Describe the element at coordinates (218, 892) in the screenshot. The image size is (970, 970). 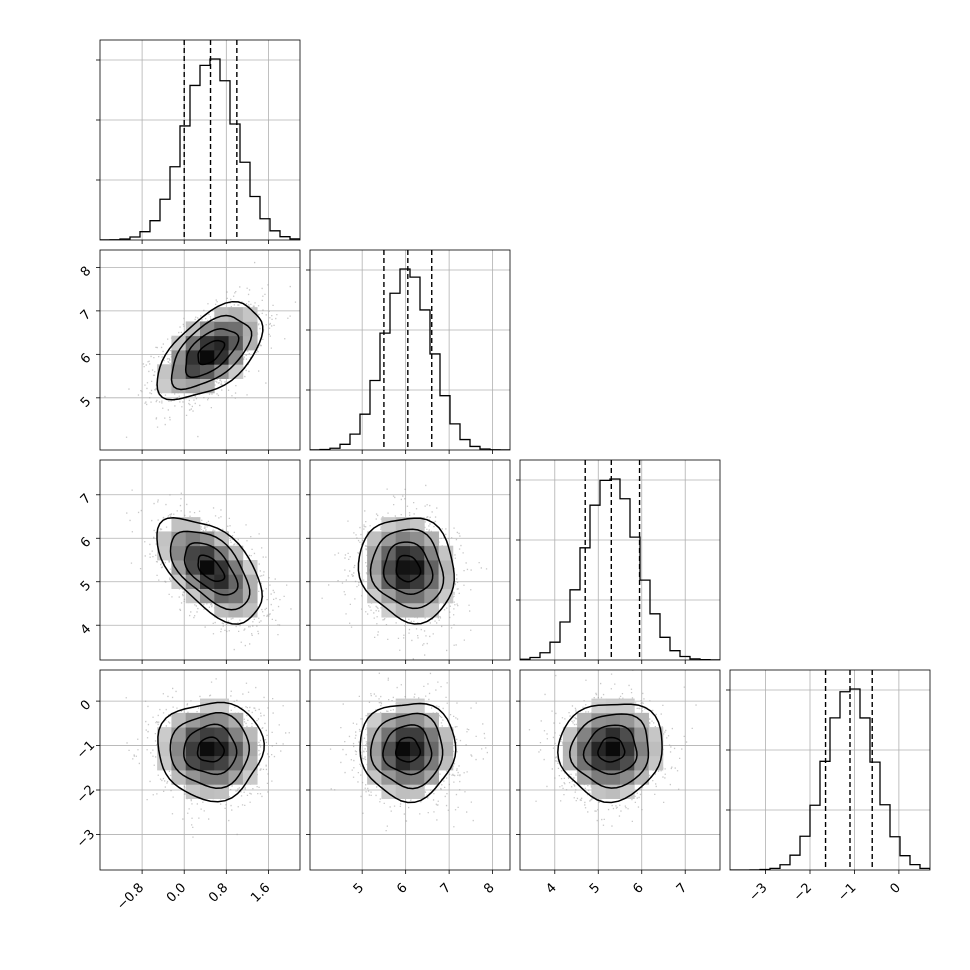
I see `x-tick-label: 0.8` at that location.